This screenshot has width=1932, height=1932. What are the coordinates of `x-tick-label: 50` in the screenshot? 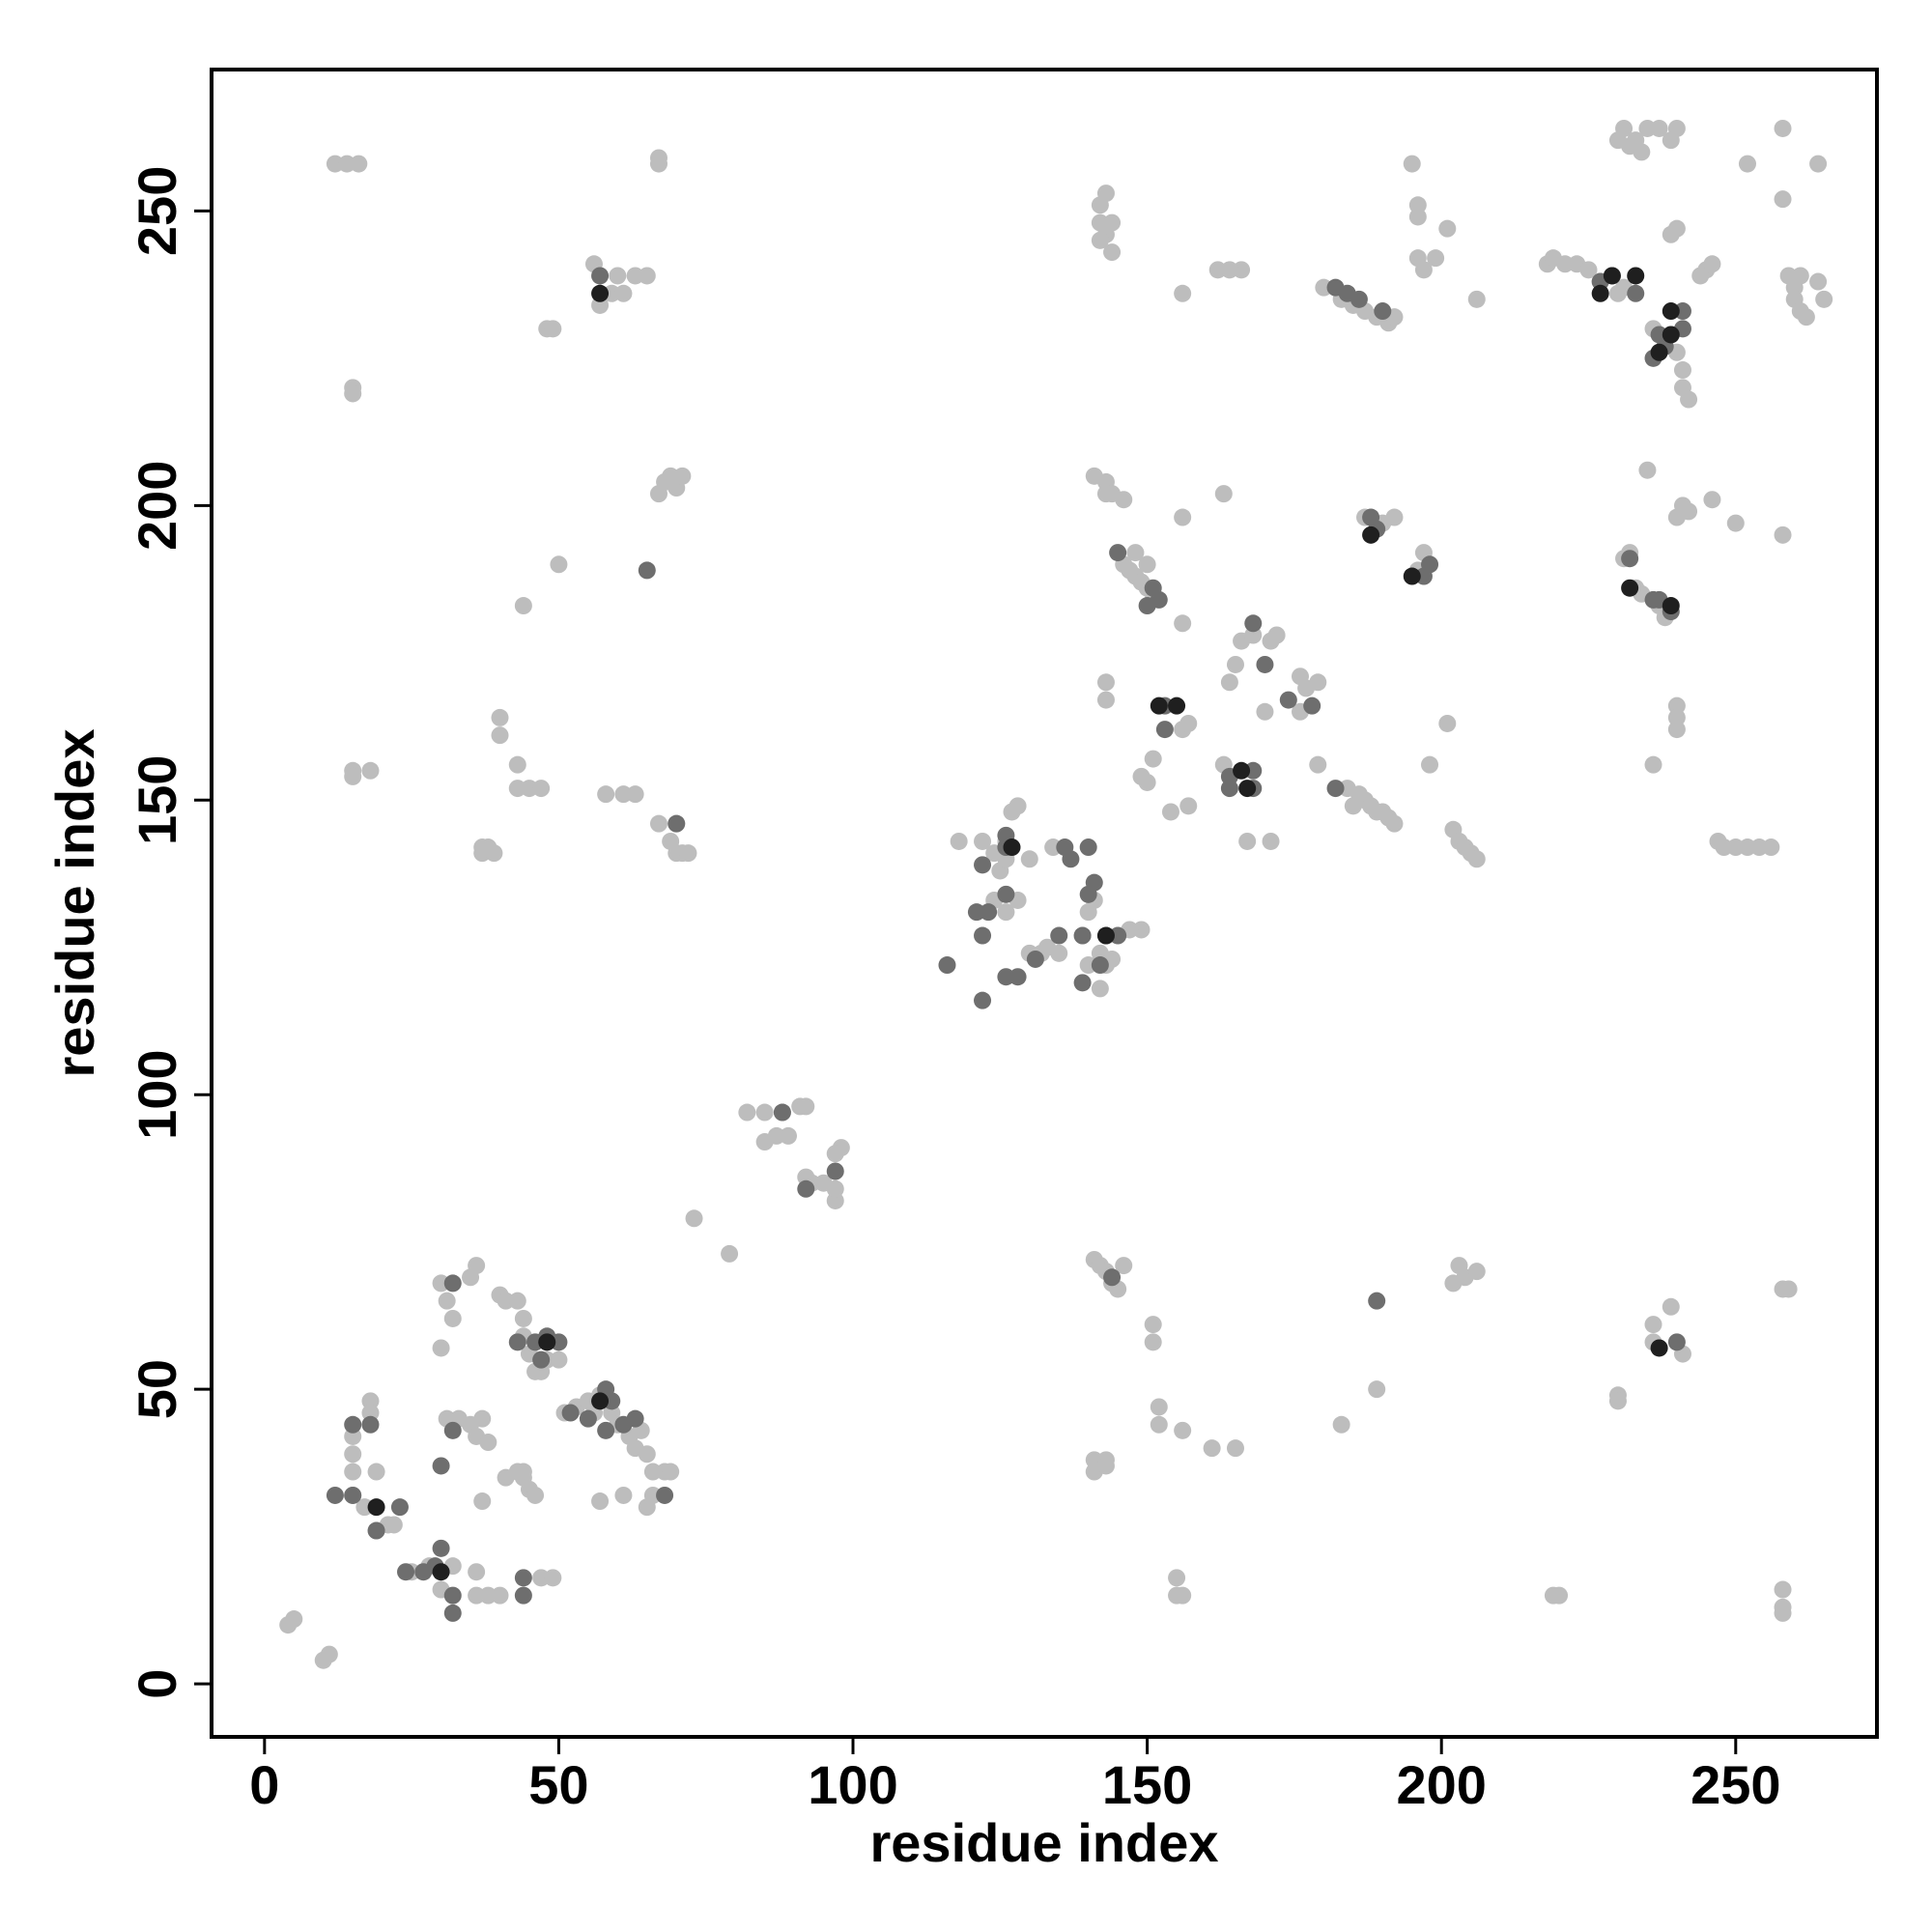 It's located at (558, 1784).